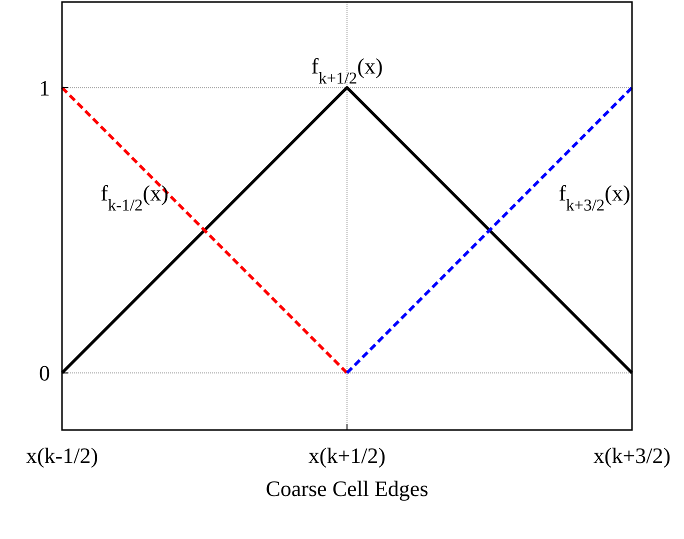 This screenshot has height=539, width=684. What do you see at coordinates (44, 373) in the screenshot?
I see `y-tick-label: 0` at bounding box center [44, 373].